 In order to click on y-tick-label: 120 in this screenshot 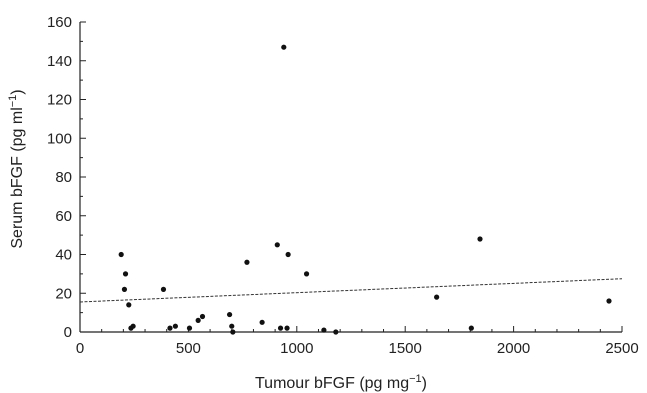, I will do `click(59, 100)`.